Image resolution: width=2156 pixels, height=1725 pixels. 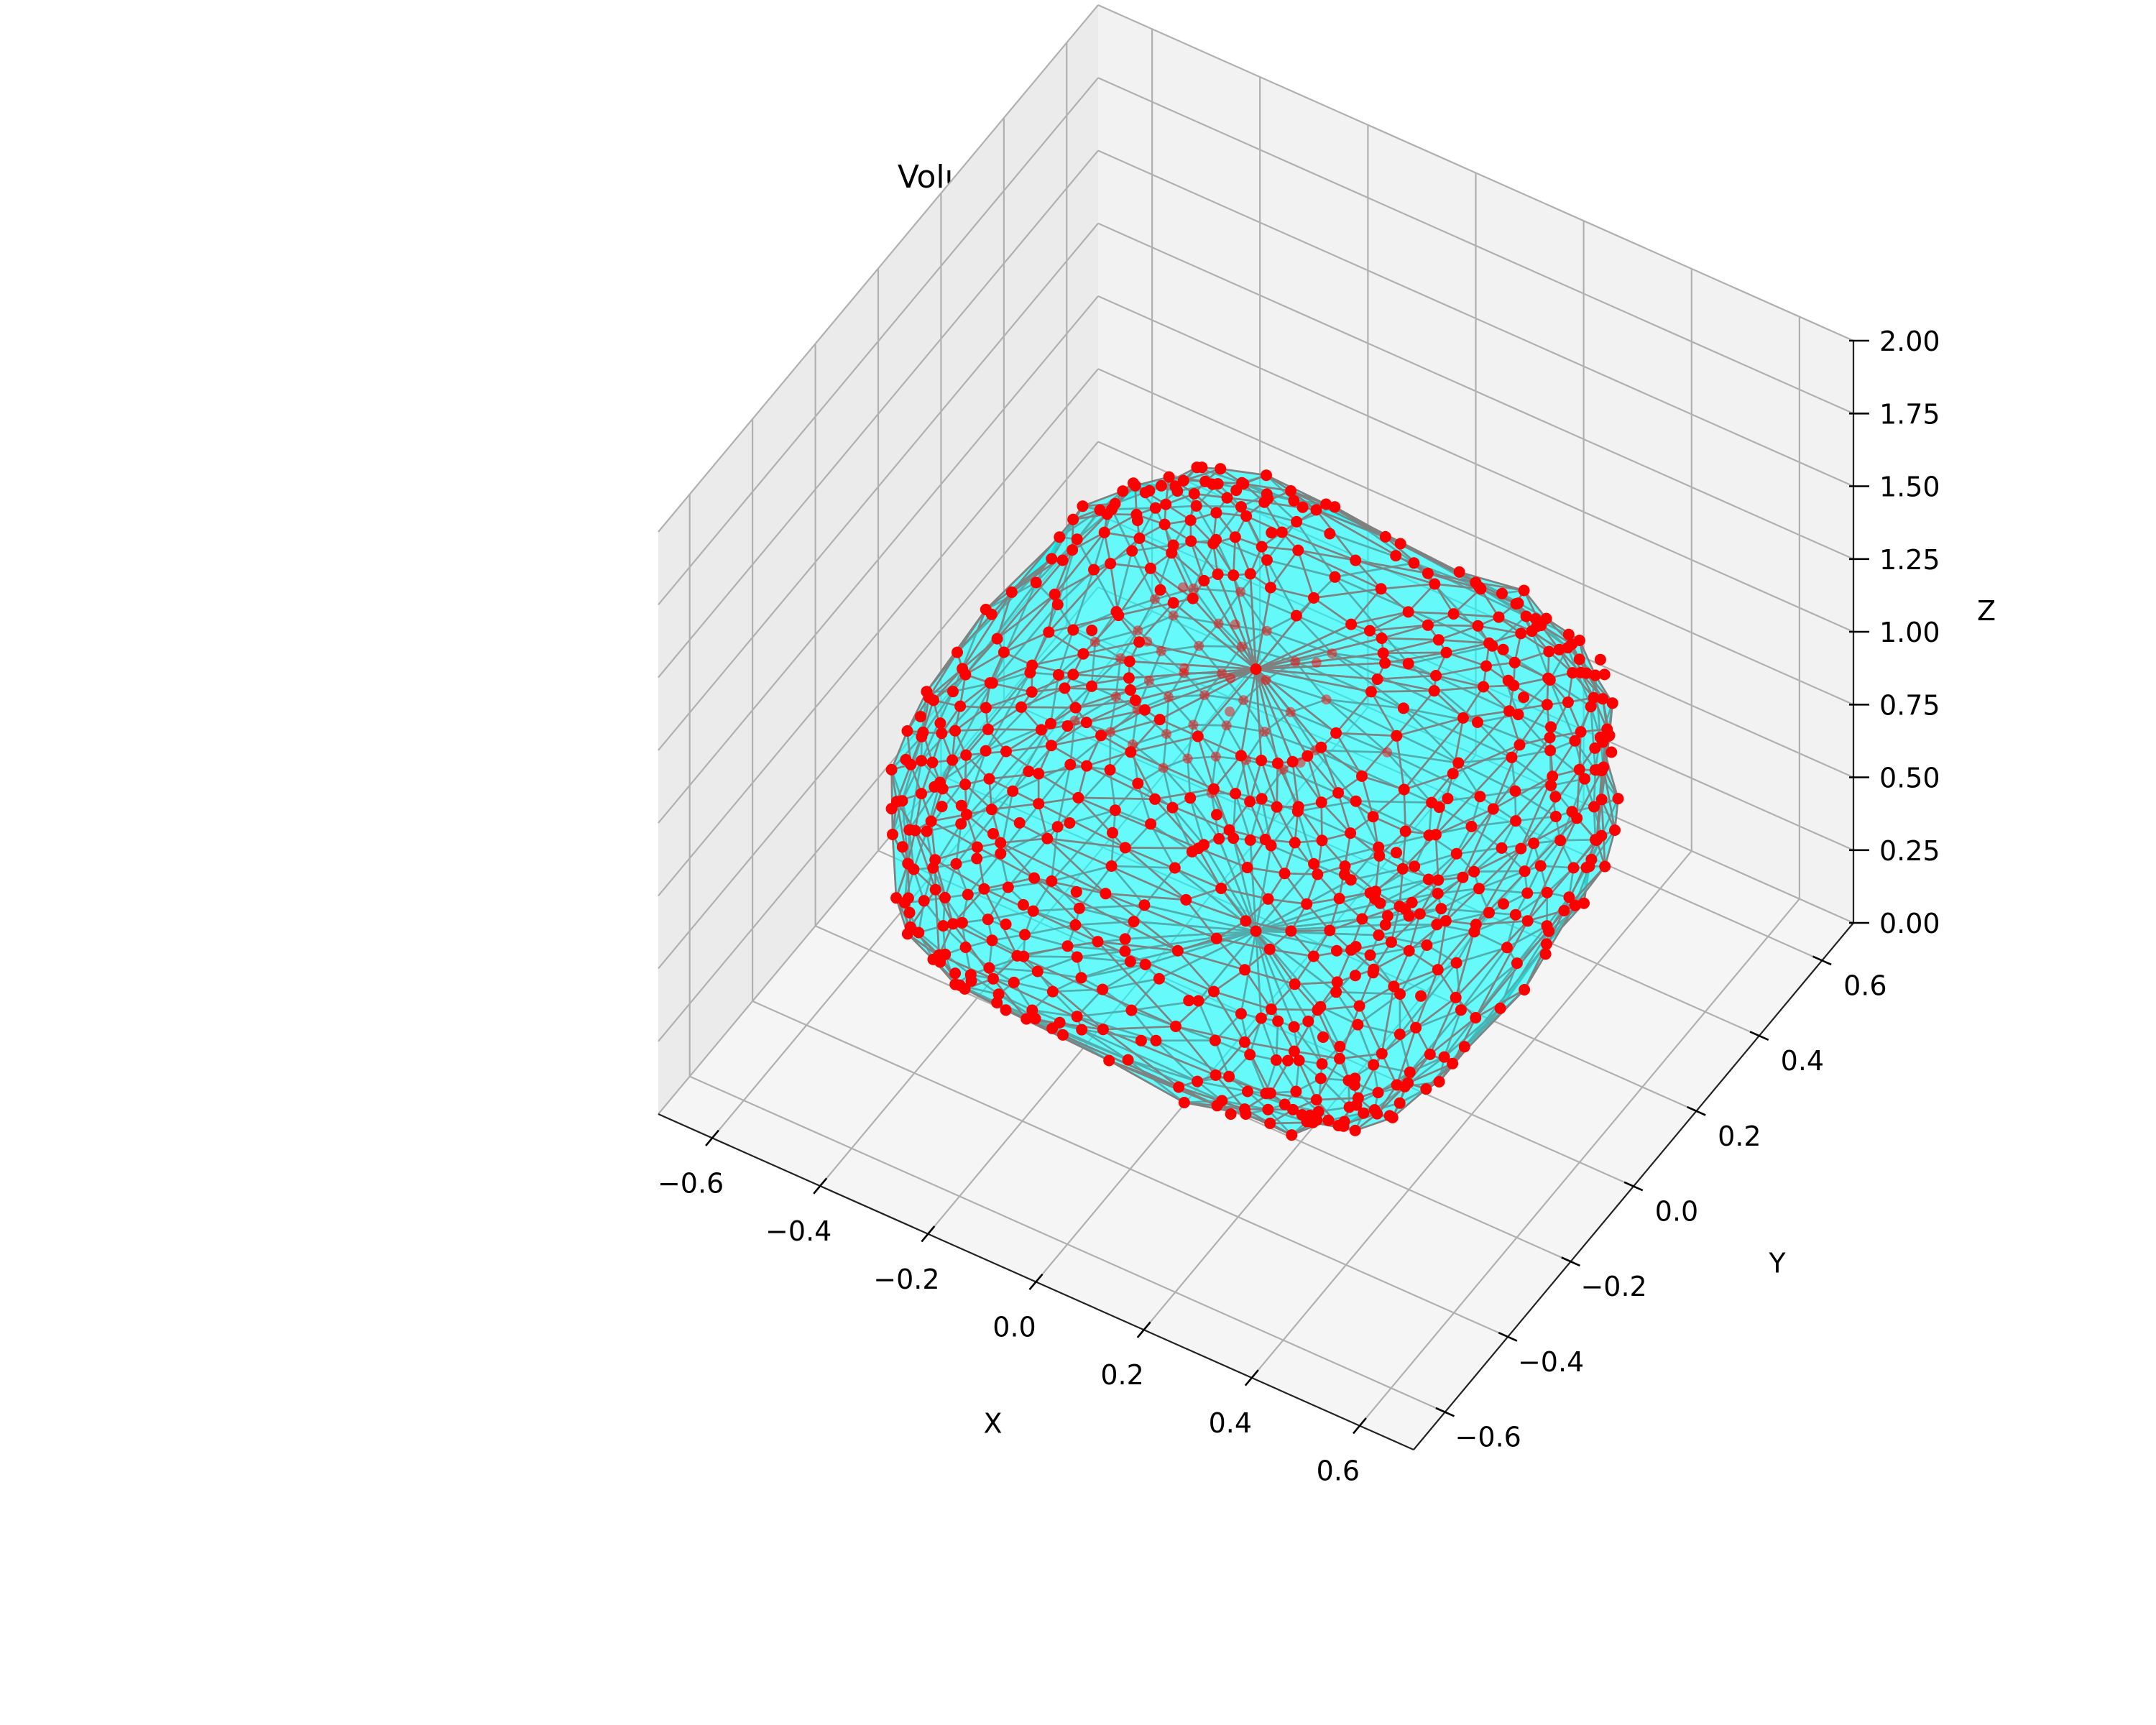 What do you see at coordinates (906, 1279) in the screenshot?
I see `x-tick-label: −0.2` at bounding box center [906, 1279].